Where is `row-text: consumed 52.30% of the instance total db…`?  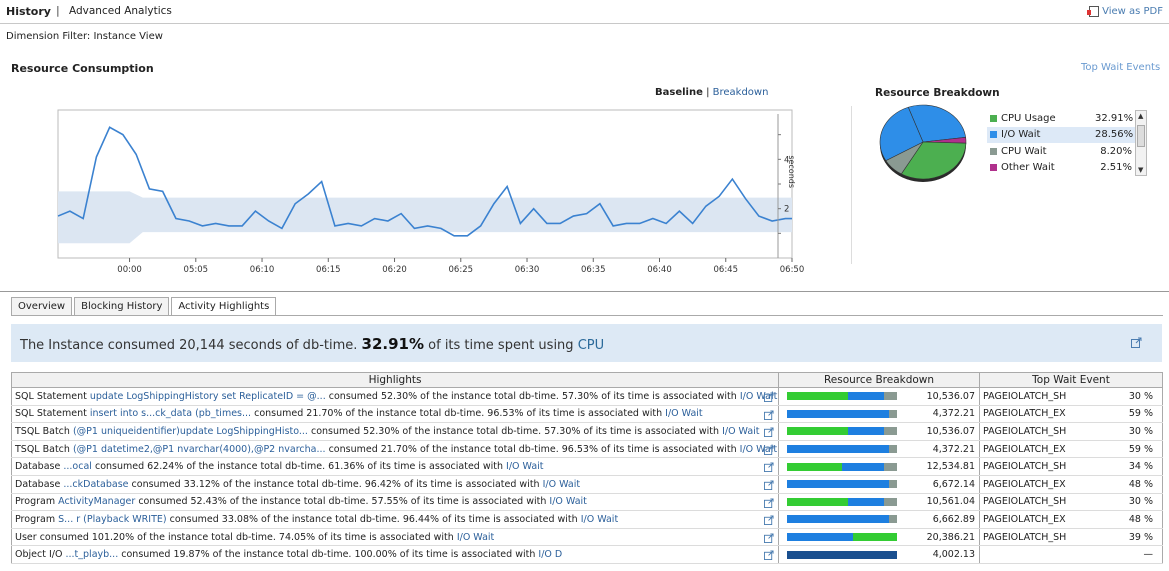 row-text: consumed 52.30% of the instance total db… is located at coordinates (515, 431).